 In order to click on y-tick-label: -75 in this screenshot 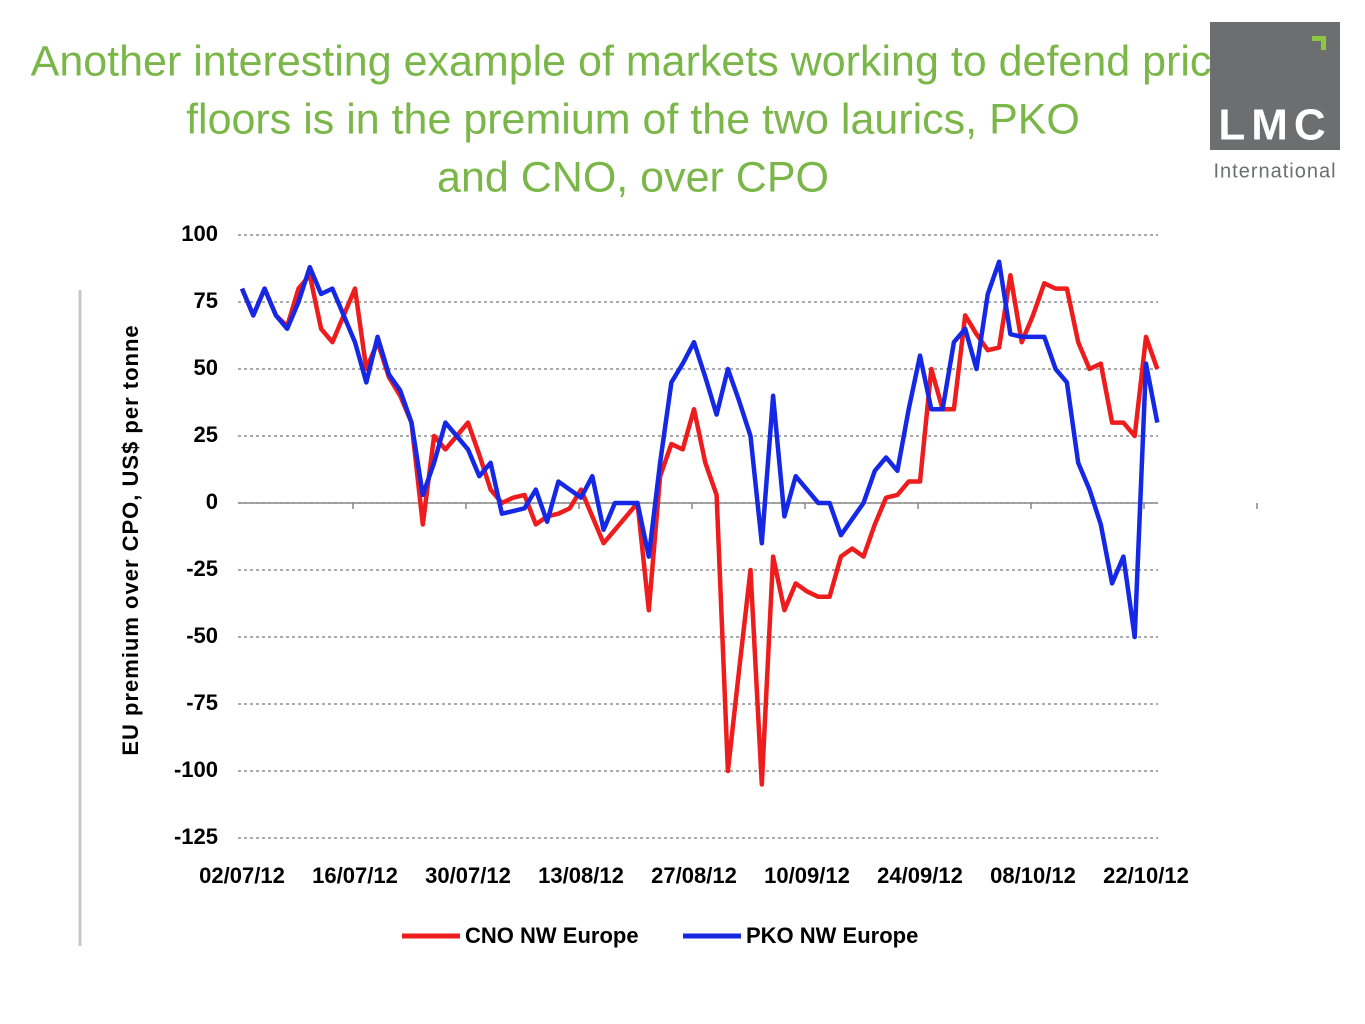, I will do `click(202, 702)`.